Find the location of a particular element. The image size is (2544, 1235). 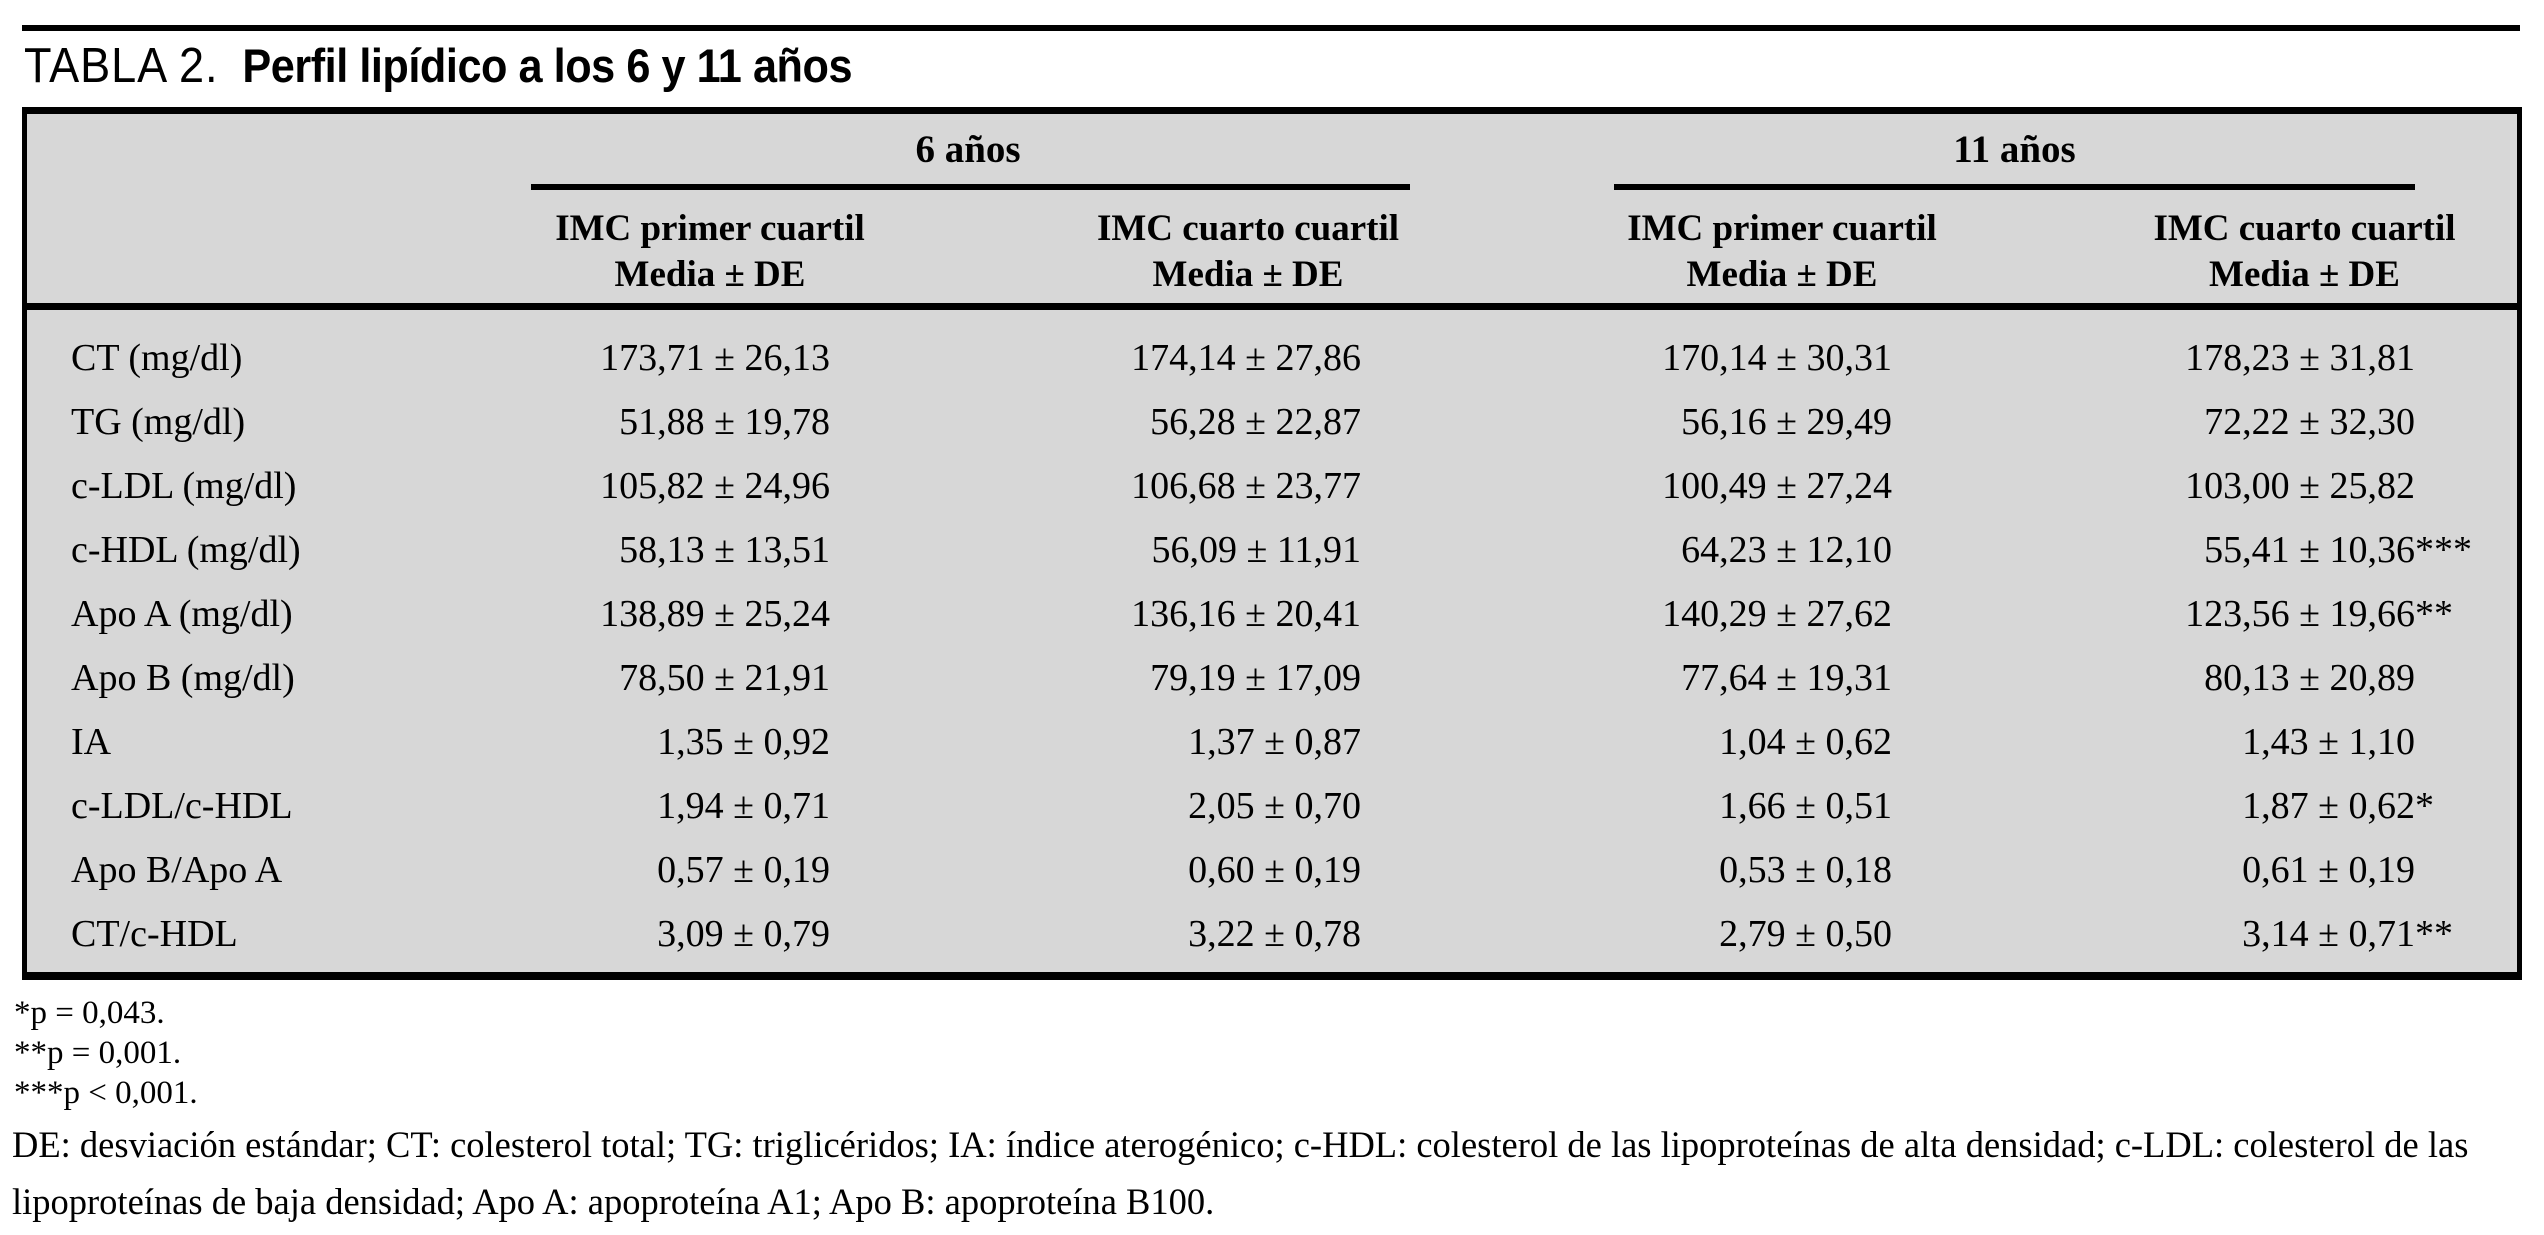

row-label: Apo B (mg/dl) is located at coordinates (183, 678).